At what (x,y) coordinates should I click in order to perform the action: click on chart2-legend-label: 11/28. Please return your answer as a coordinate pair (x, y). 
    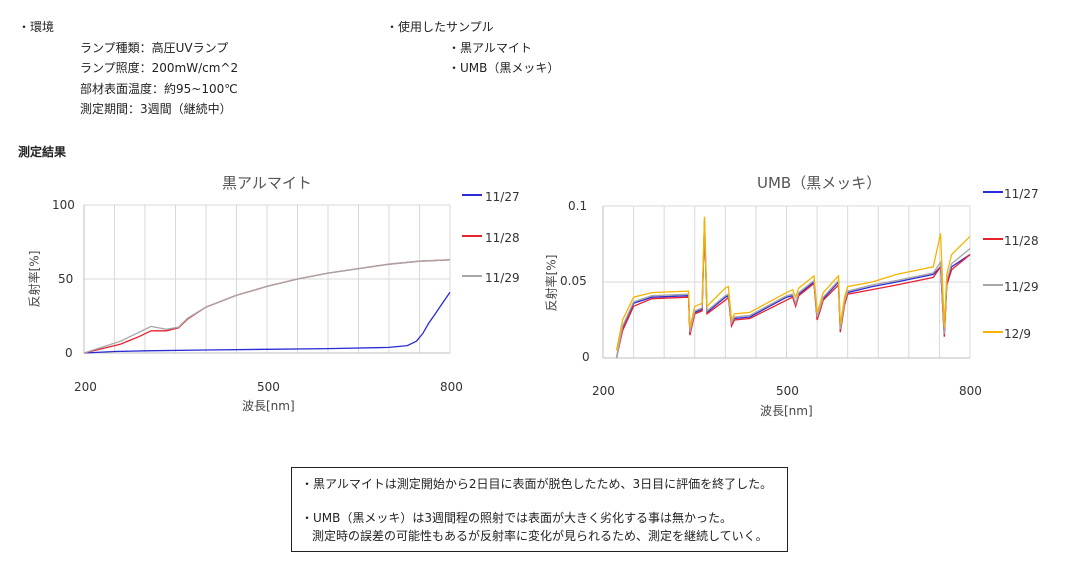
    Looking at the image, I should click on (1021, 241).